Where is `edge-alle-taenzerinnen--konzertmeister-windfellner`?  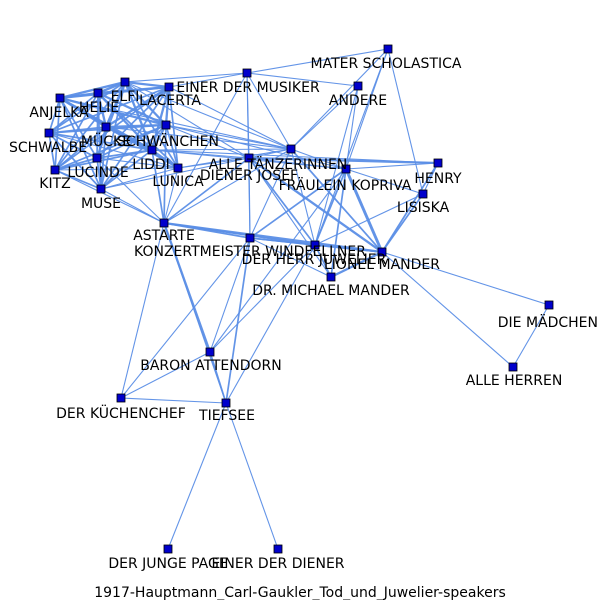 edge-alle-taenzerinnen--konzertmeister-windfellner is located at coordinates (270, 193).